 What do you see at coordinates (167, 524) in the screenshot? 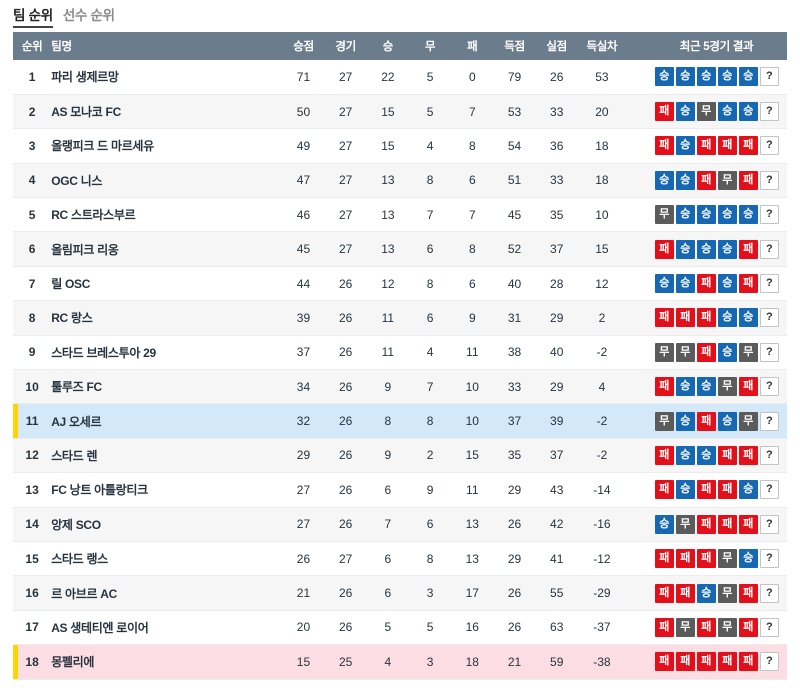
I see `cell-team-name: 앙제 SCO` at bounding box center [167, 524].